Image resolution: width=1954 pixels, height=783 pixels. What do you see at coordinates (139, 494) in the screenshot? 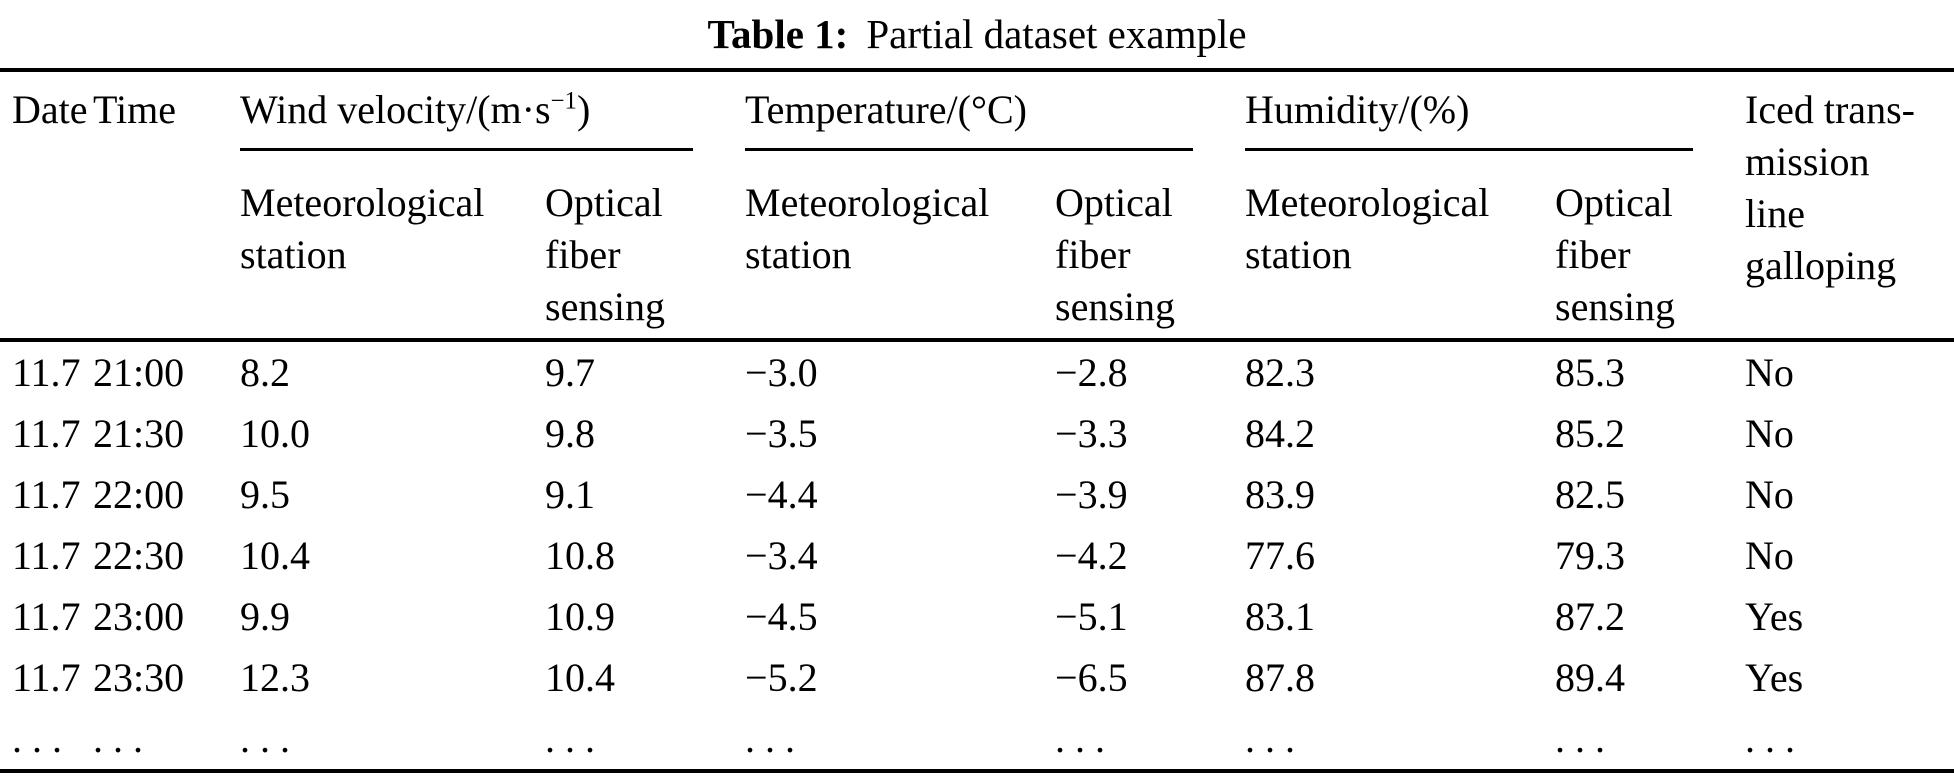
I see `table-cell: 22:00` at bounding box center [139, 494].